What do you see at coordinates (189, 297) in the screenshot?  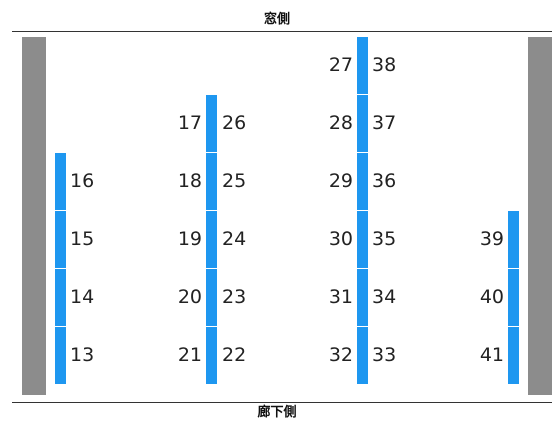 I see `seat-number-20: 20` at bounding box center [189, 297].